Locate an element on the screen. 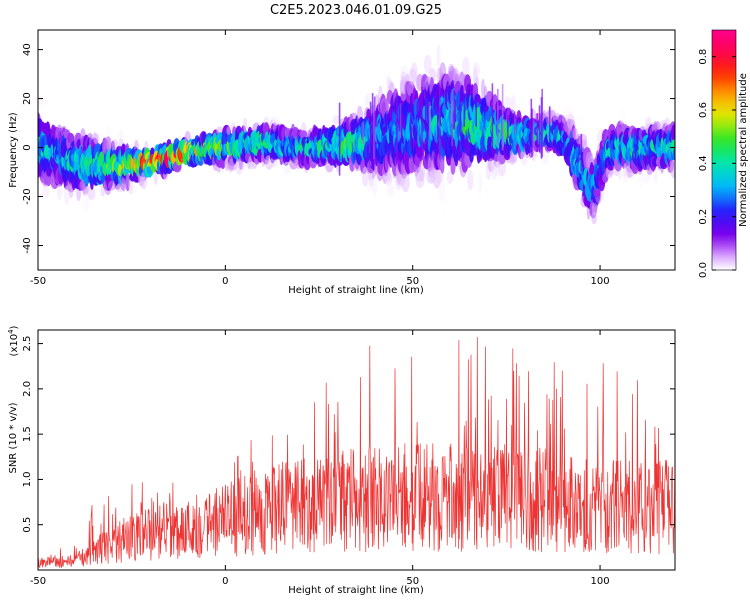 The height and width of the screenshot is (600, 750). colorbar-tick-label: 0.6 is located at coordinates (703, 110).